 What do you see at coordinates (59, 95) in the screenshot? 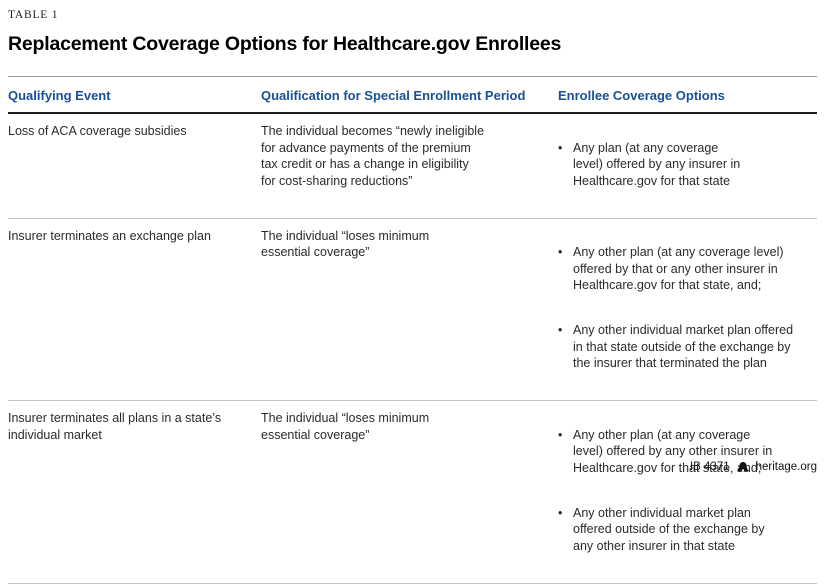
I see `column-header-qualifying-event: Qualifying Event` at bounding box center [59, 95].